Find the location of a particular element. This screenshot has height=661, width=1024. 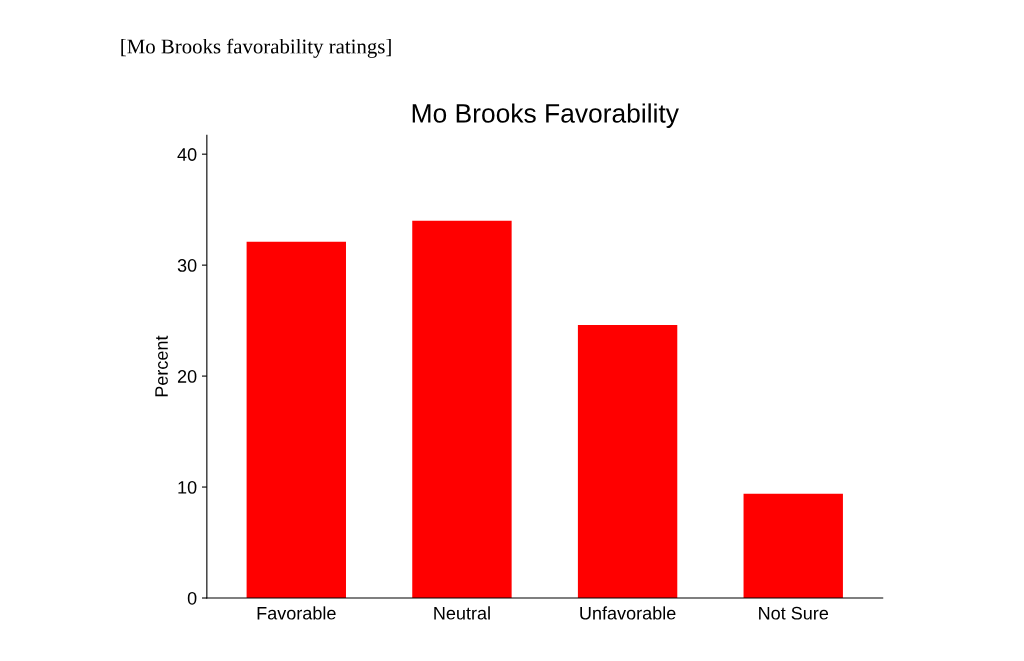

x-tick-label: Favorable is located at coordinates (296, 613).